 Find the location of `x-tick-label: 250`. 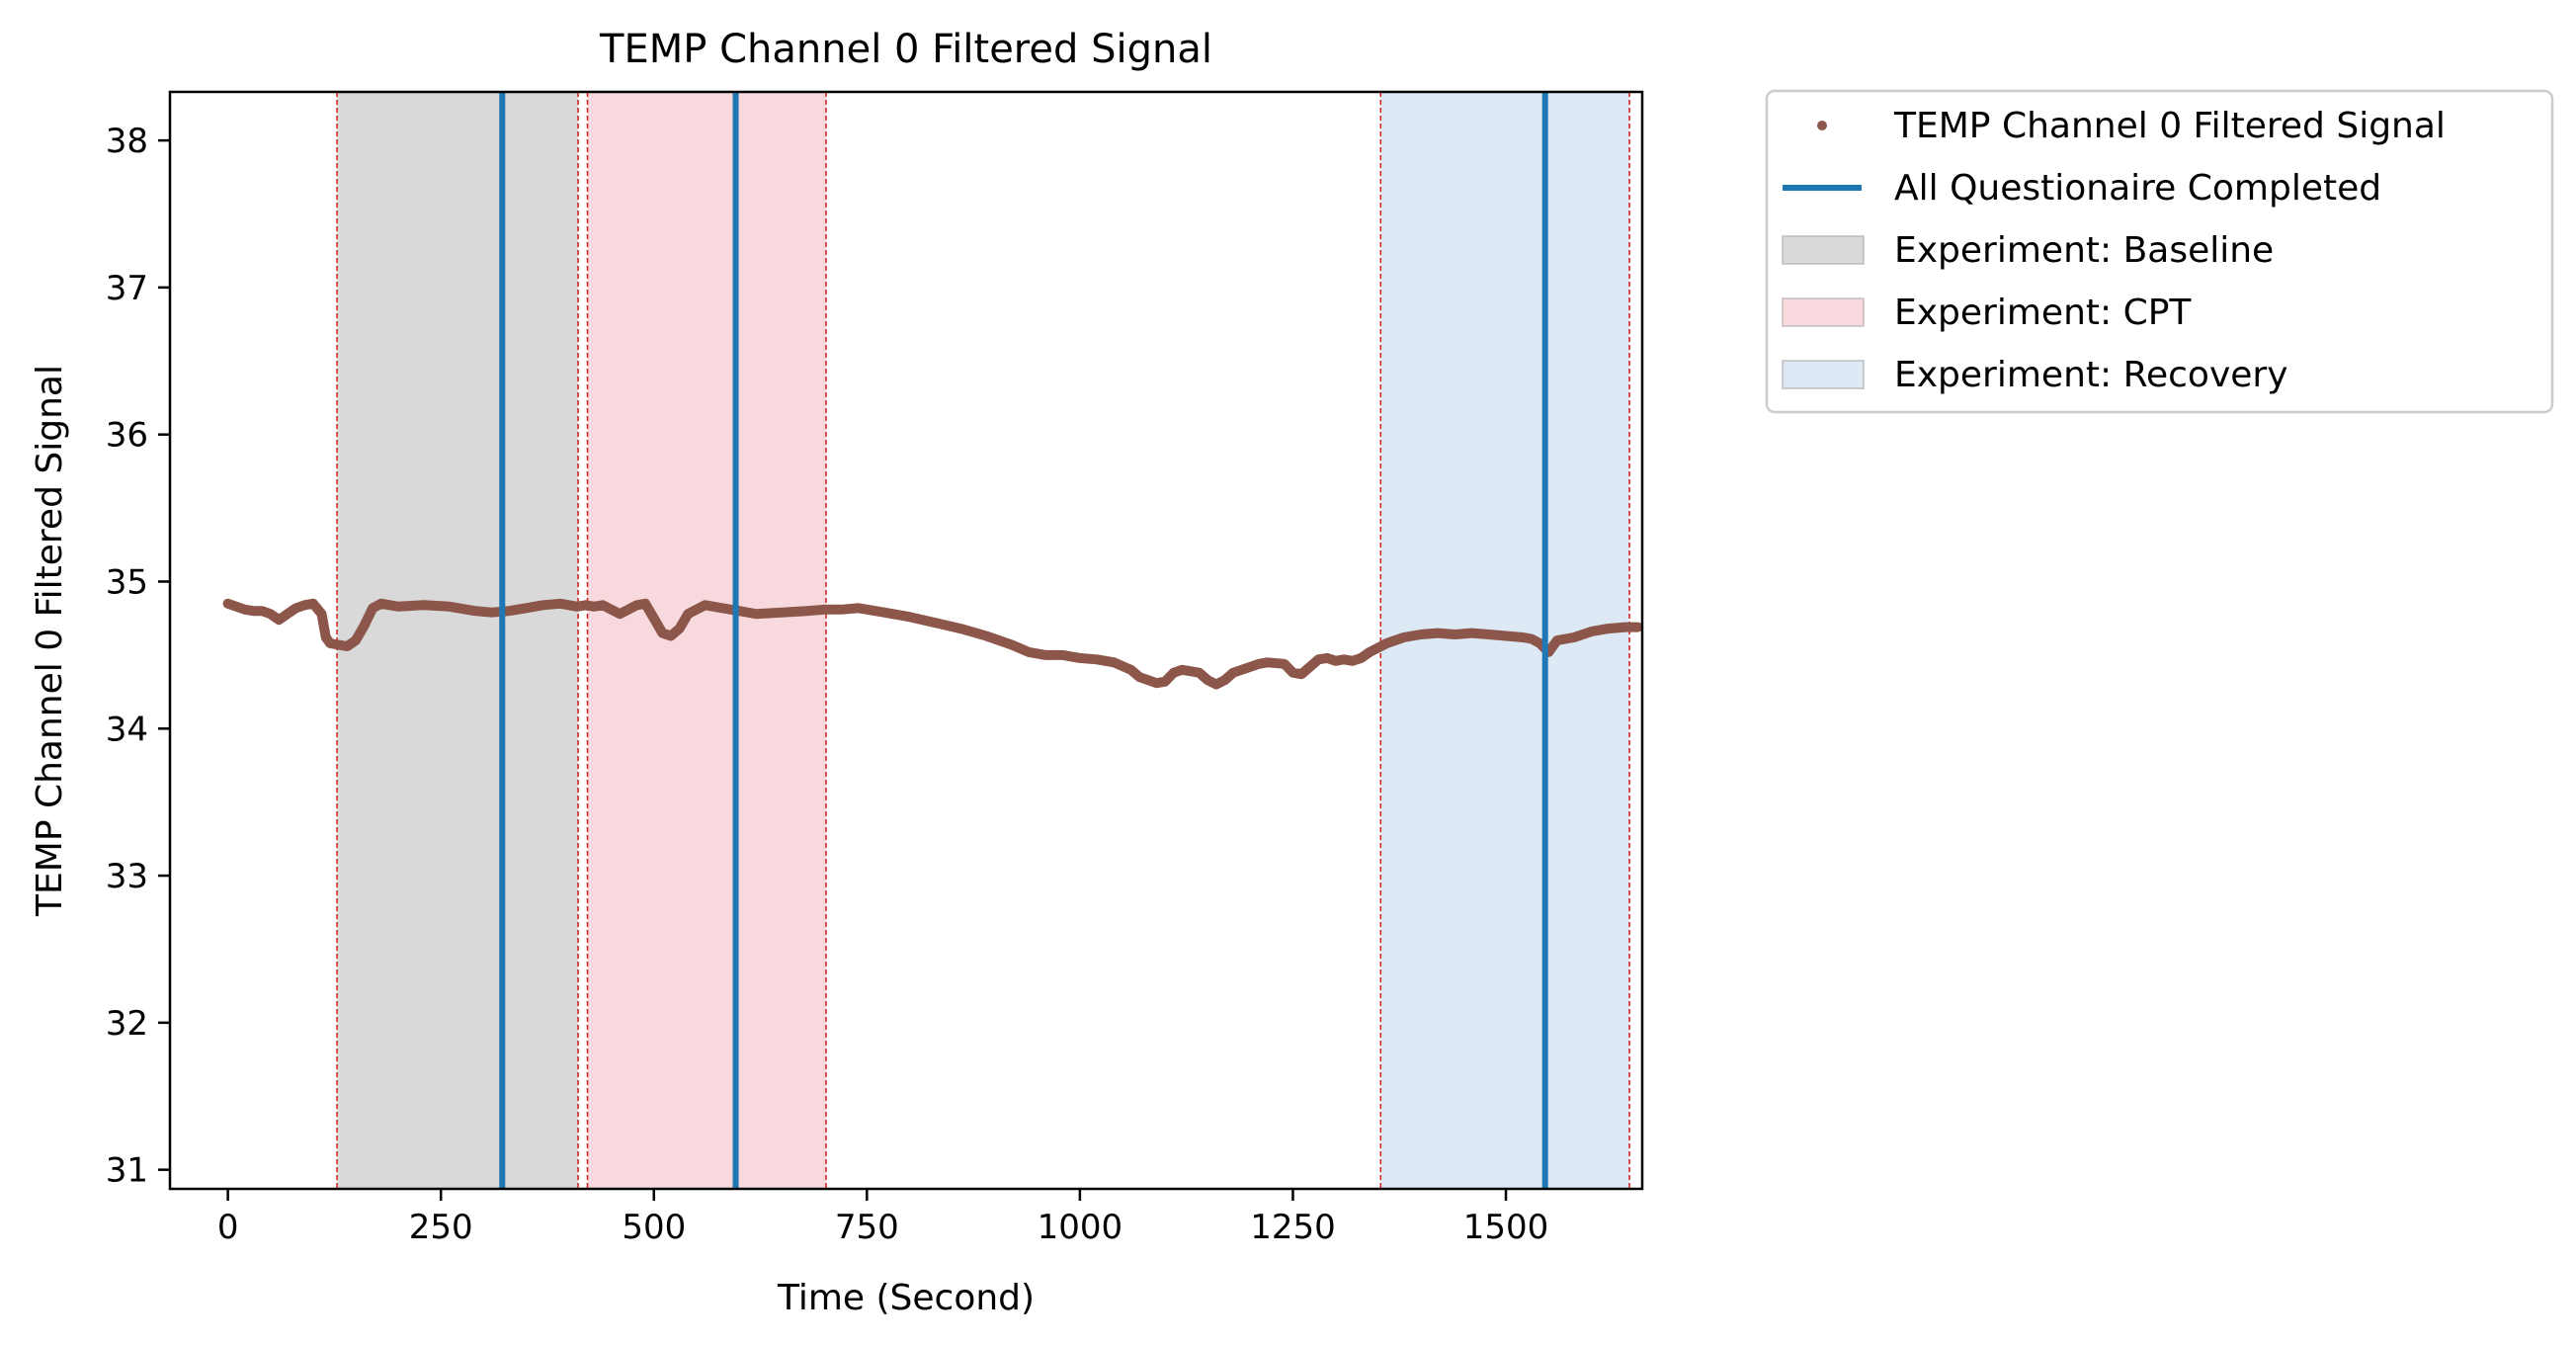

x-tick-label: 250 is located at coordinates (441, 1227).